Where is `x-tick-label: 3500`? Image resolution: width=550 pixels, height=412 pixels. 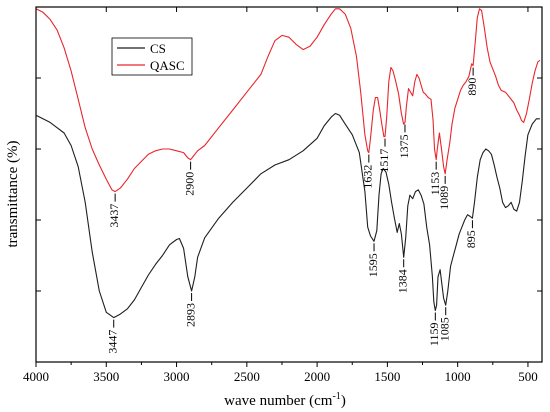
x-tick-label: 3500 is located at coordinates (106, 376).